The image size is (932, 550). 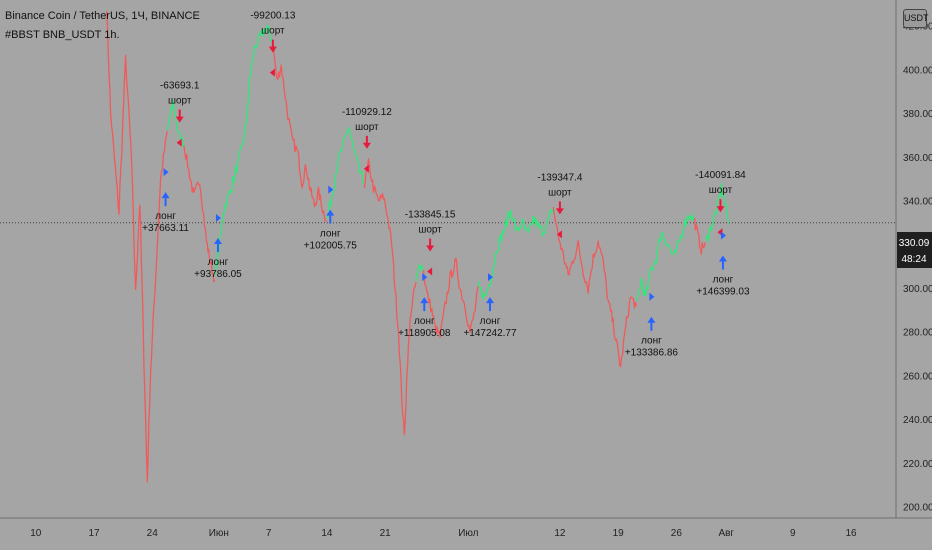 What do you see at coordinates (272, 16) in the screenshot?
I see `signal-value: -99200.13` at bounding box center [272, 16].